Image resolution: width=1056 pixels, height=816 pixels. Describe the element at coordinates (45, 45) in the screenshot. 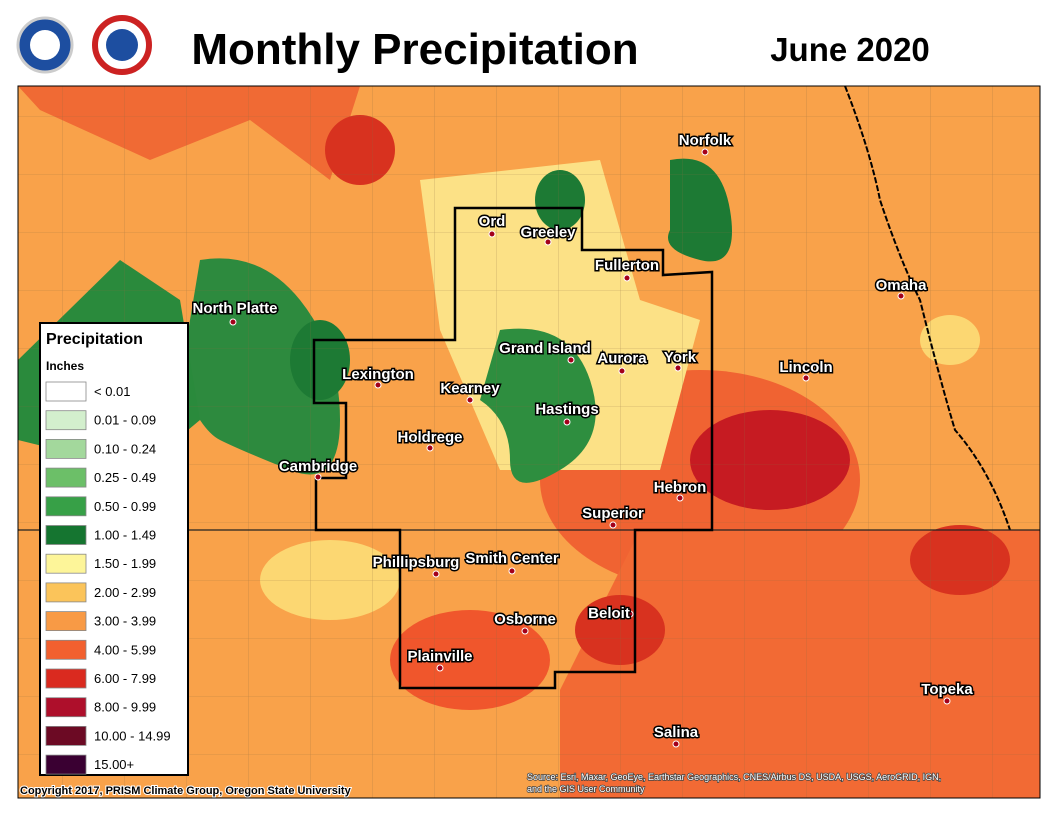

I see `noaa-logo-center` at that location.